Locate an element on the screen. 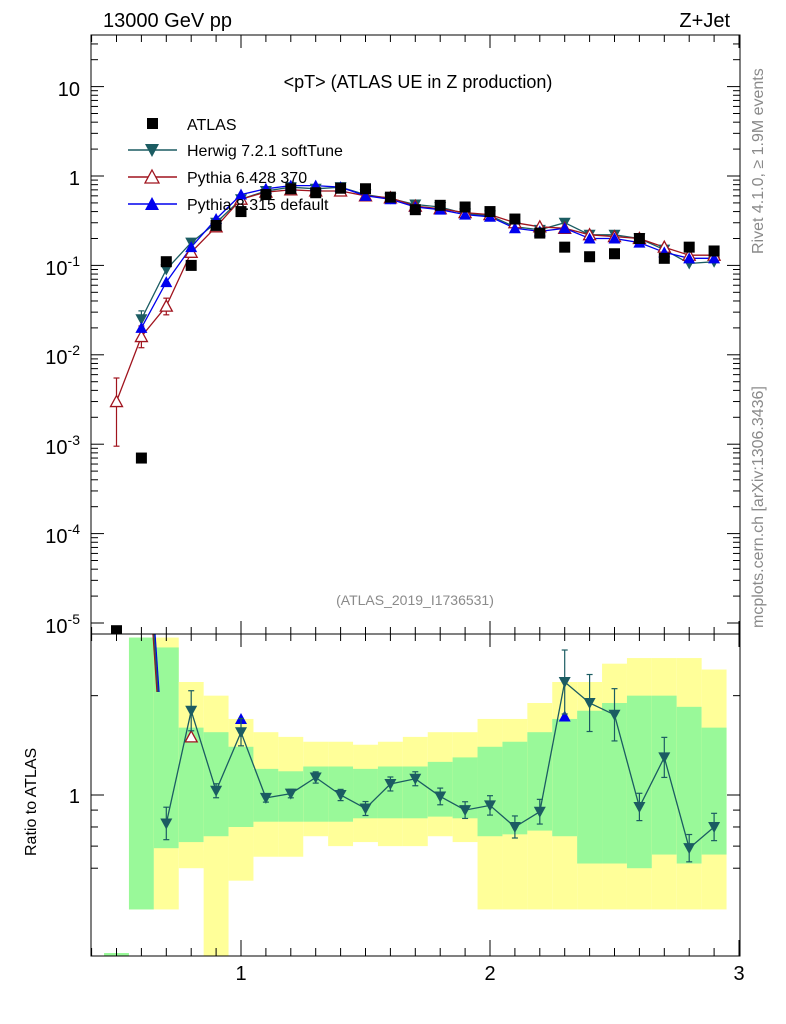  y-tick-label: 10⁻¹ is located at coordinates (62, 266).